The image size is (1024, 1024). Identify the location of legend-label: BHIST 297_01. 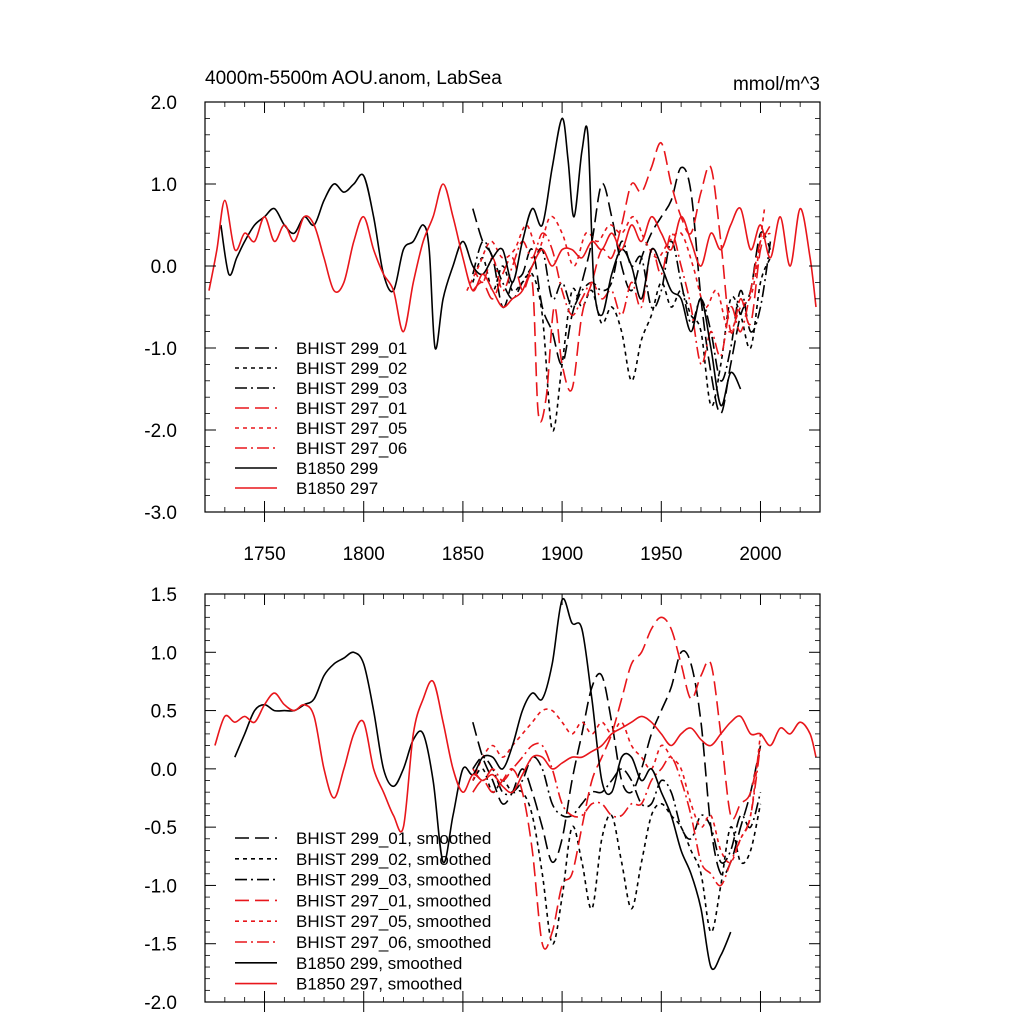
(351, 408).